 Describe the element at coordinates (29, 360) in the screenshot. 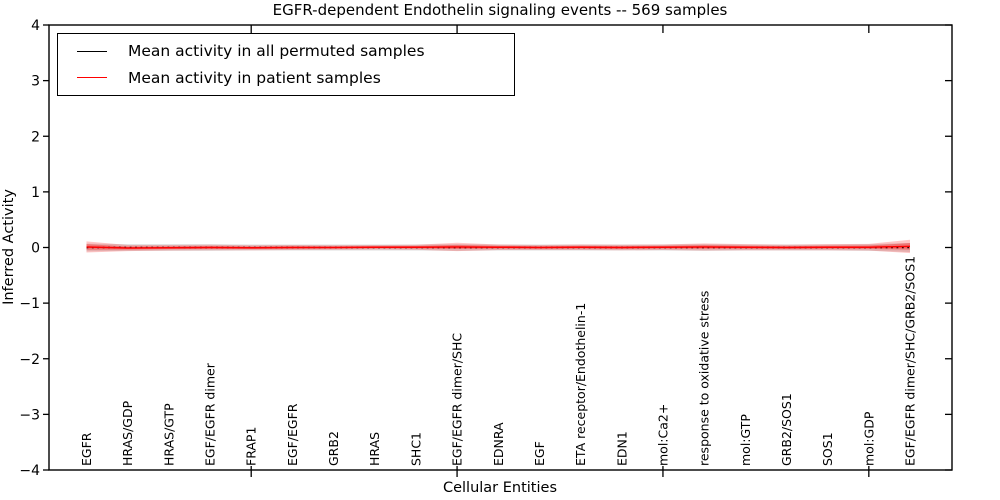

I see `y-tick-label: −2` at that location.